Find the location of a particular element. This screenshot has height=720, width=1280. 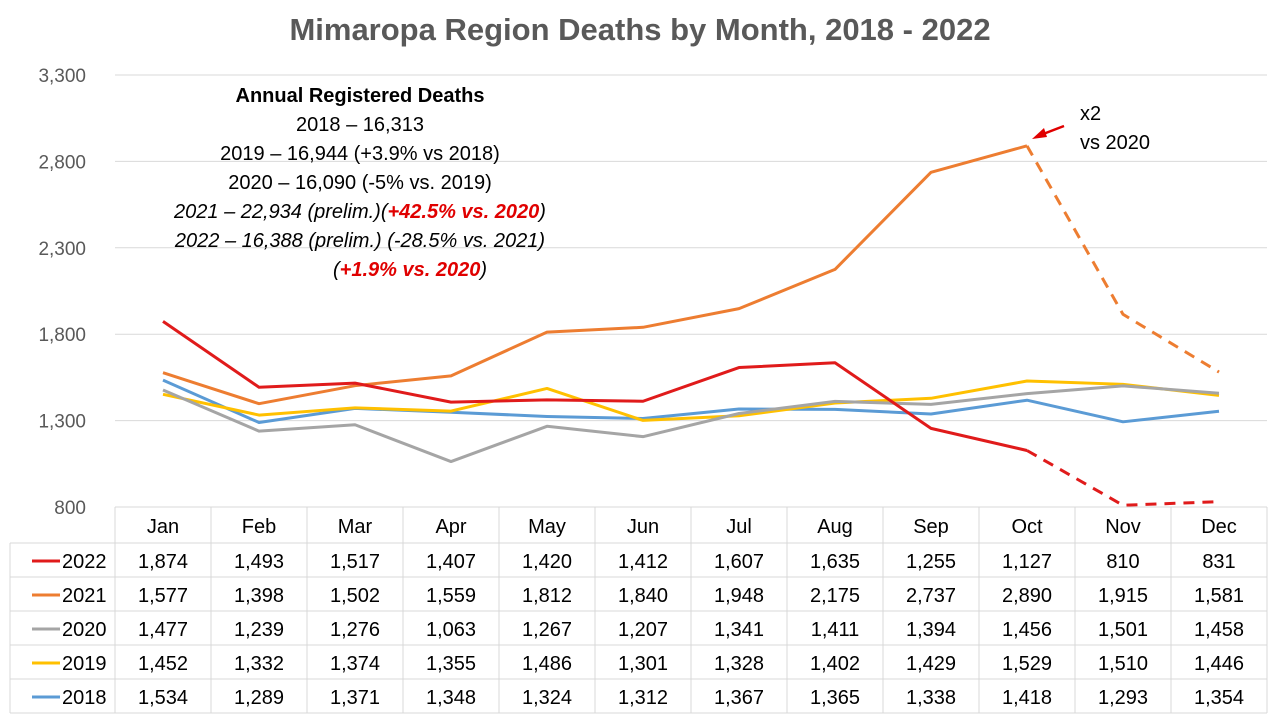

data-label: 1,493 is located at coordinates (259, 562).